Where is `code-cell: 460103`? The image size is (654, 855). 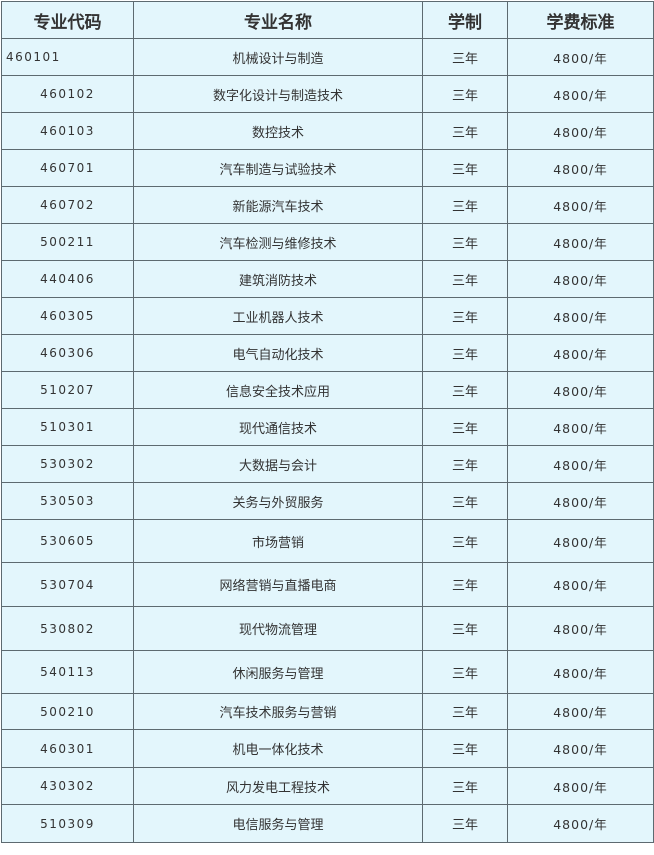
code-cell: 460103 is located at coordinates (67, 131).